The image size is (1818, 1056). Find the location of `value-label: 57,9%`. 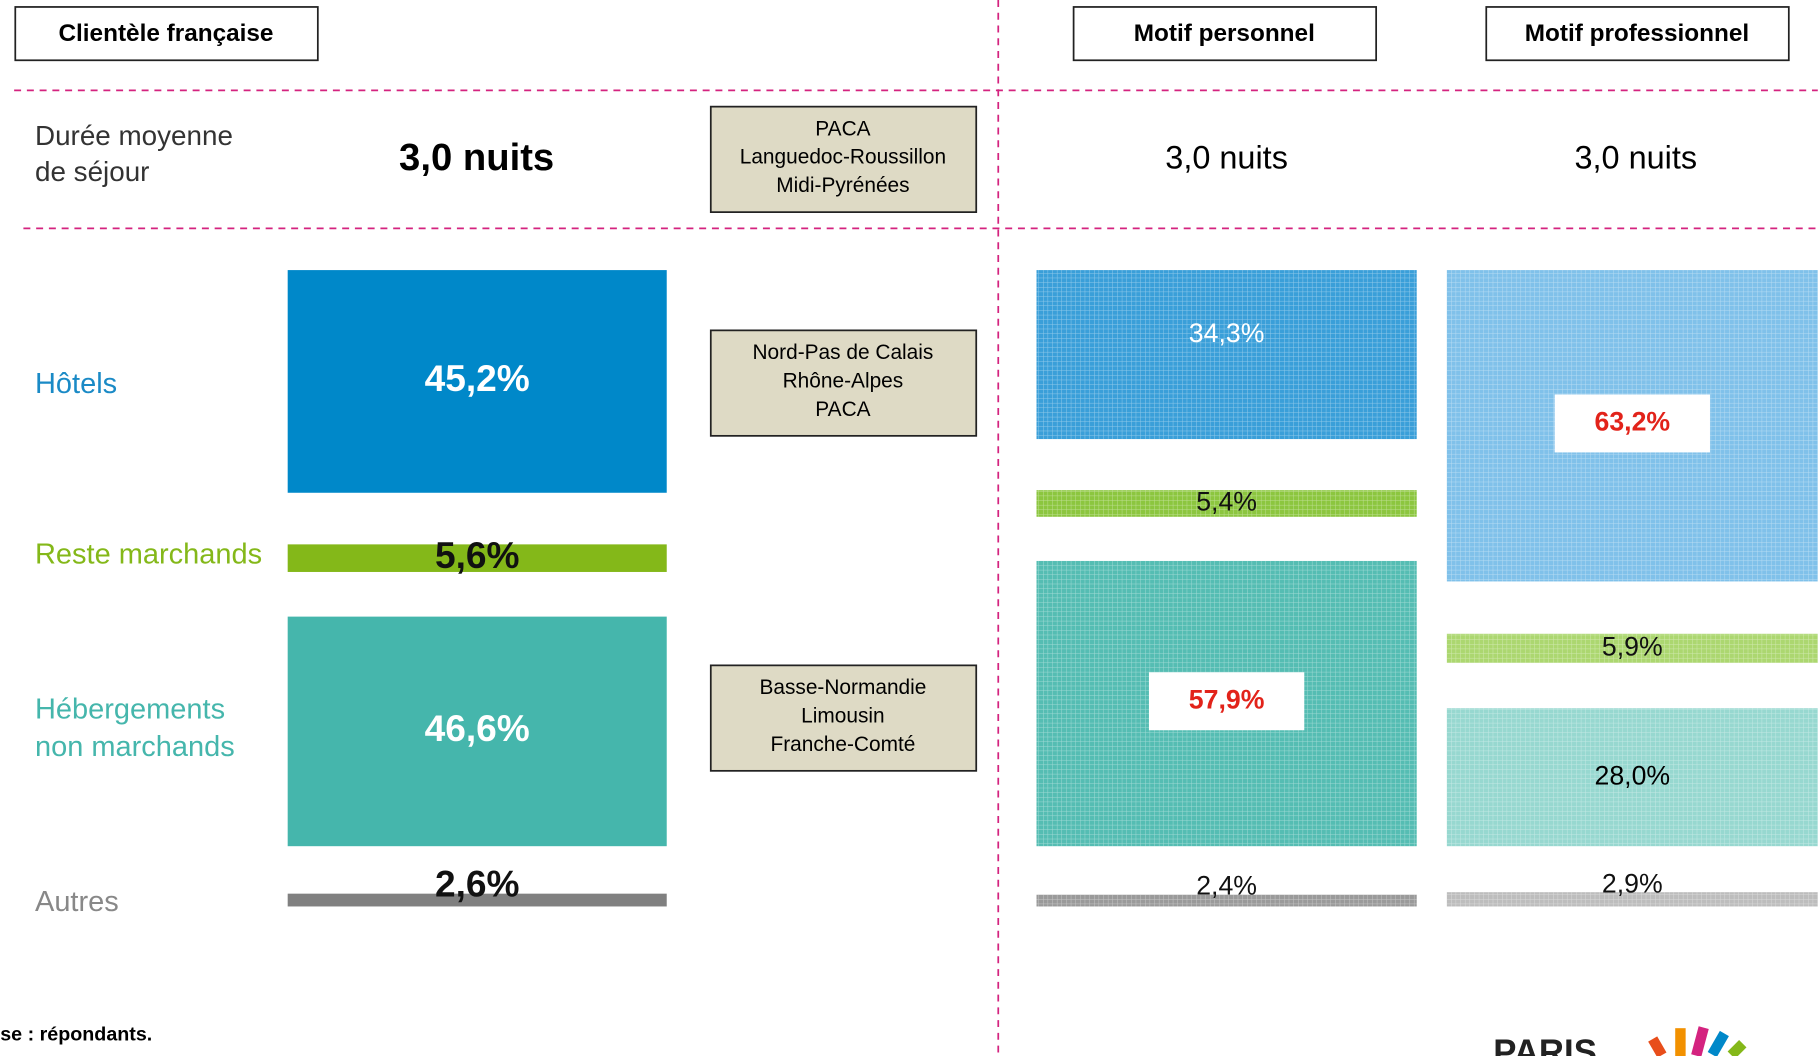

value-label: 57,9% is located at coordinates (1227, 699).